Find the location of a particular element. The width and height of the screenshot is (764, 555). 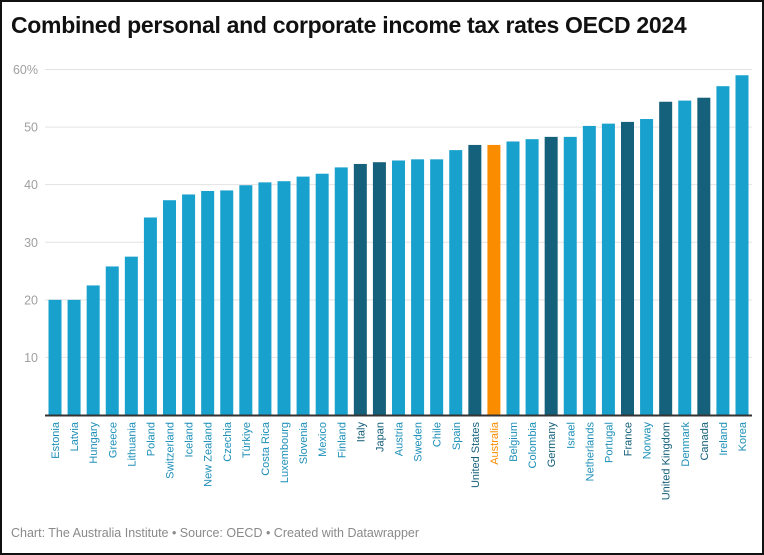

x-tick-label: Germany is located at coordinates (552, 445).